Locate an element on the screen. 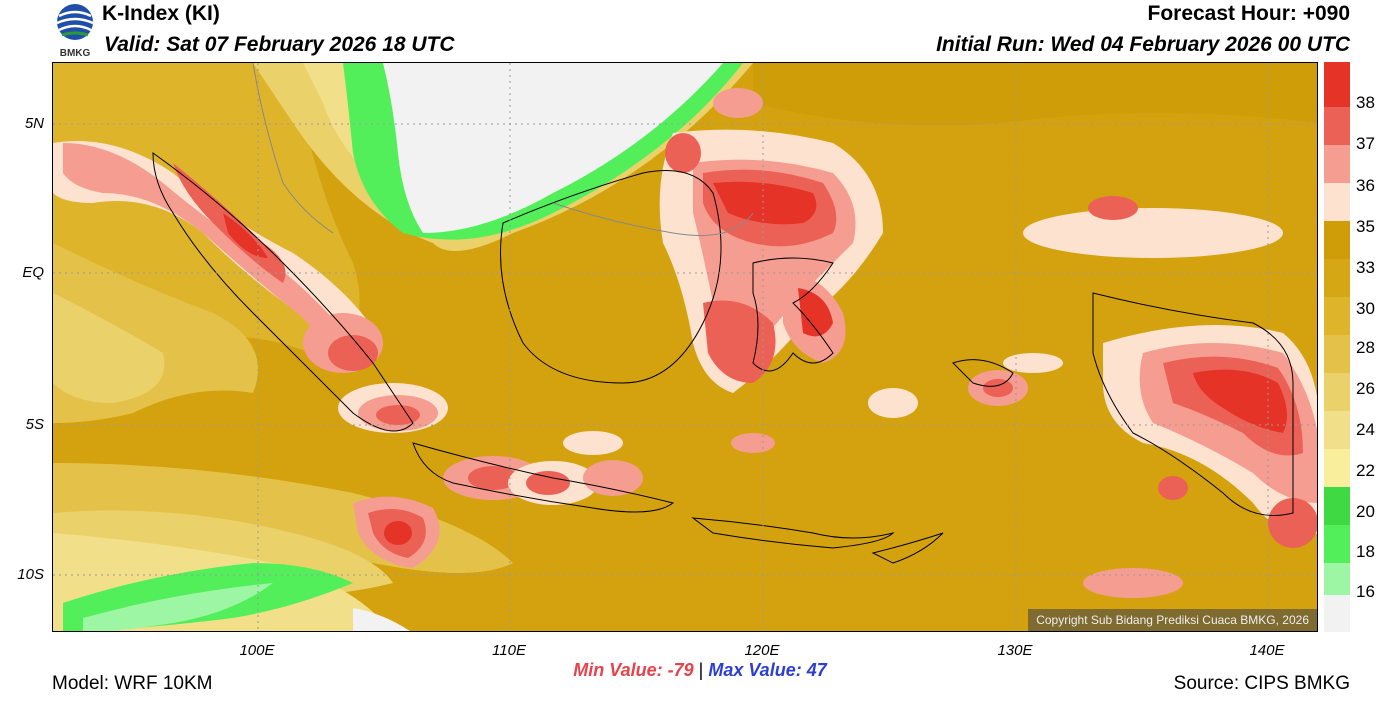  min-value: -79 is located at coordinates (680, 670).